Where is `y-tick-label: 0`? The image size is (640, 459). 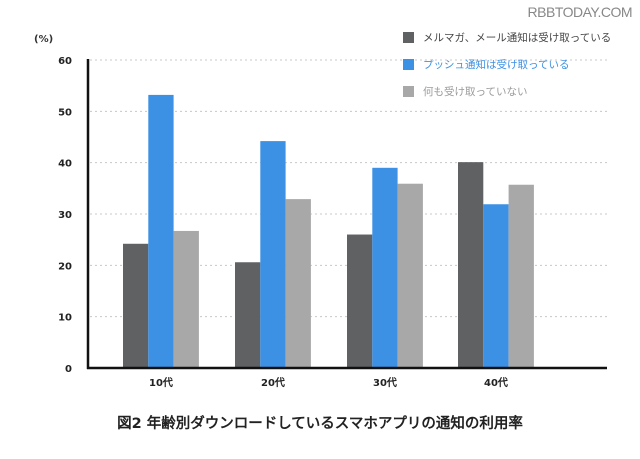 y-tick-label: 0 is located at coordinates (68, 369).